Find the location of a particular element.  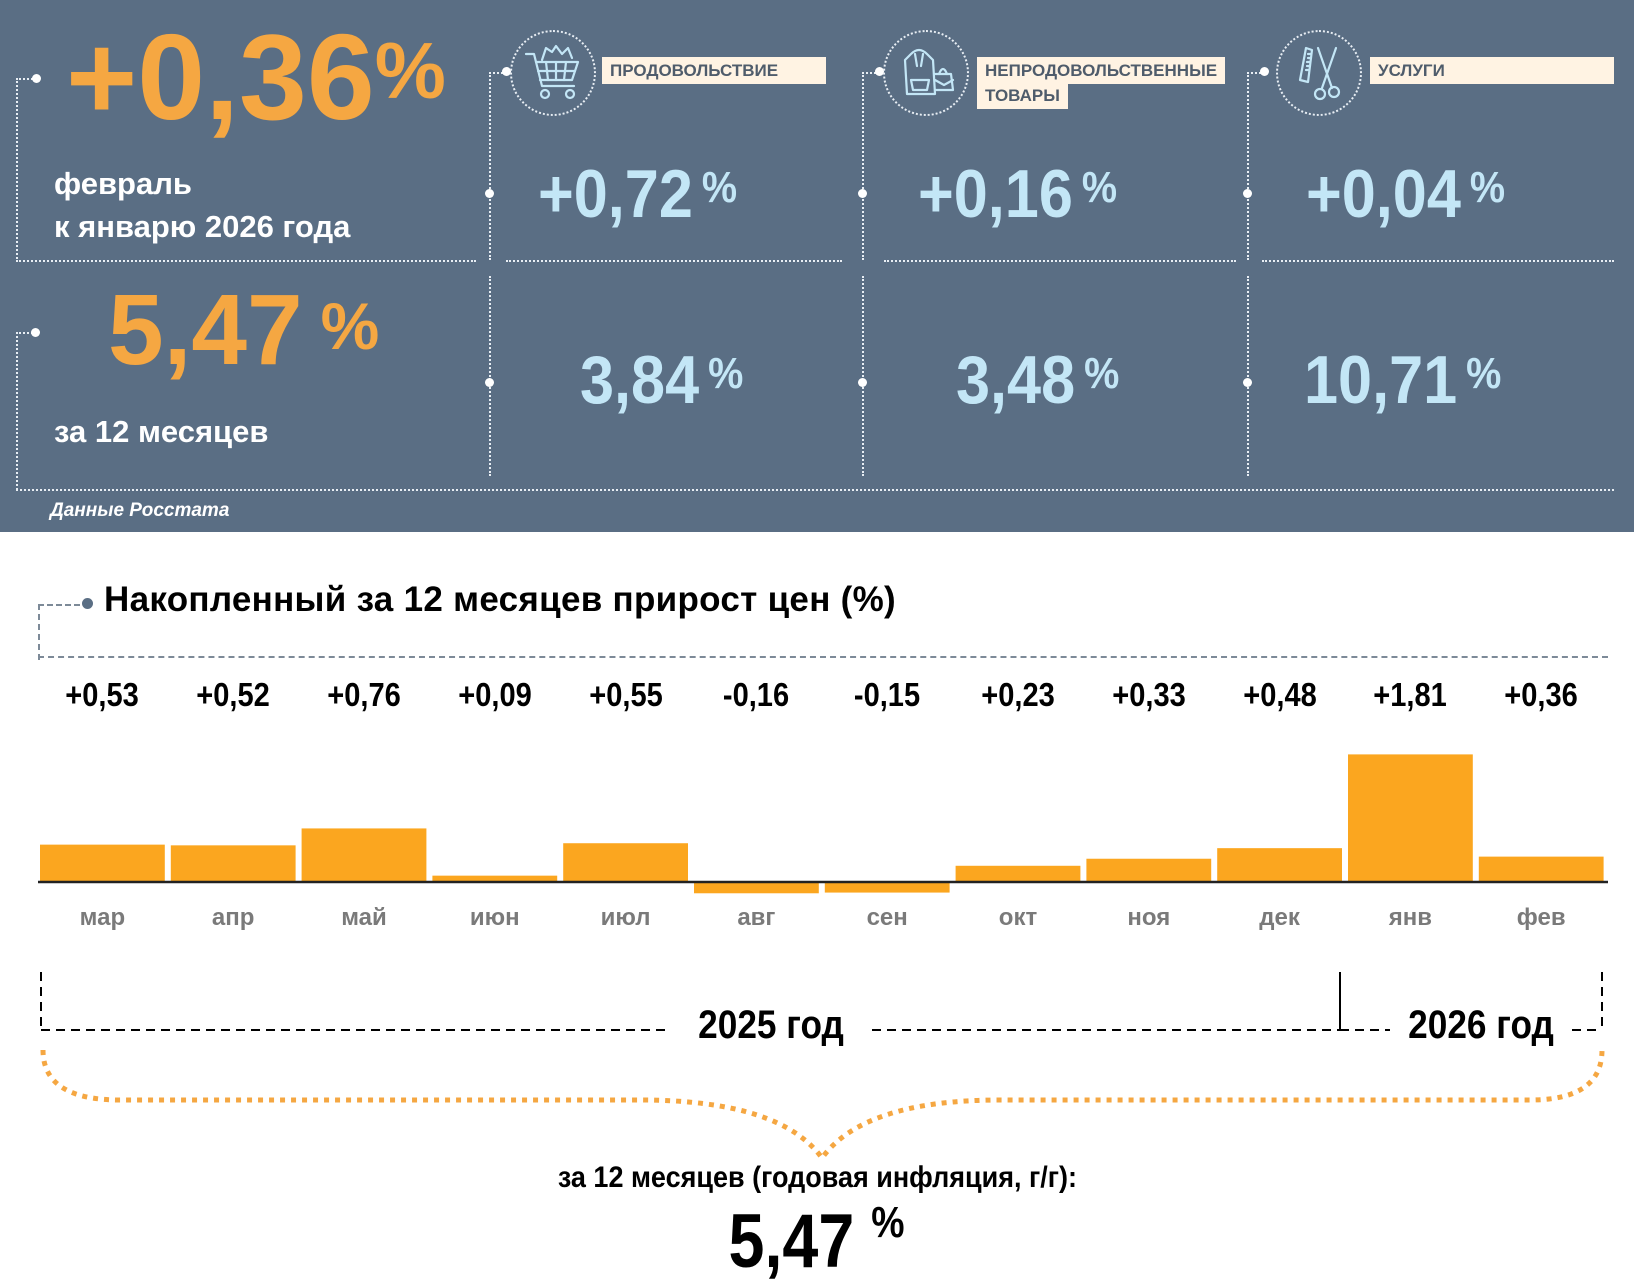

year-label-2025: 2025 год is located at coordinates (771, 1025).